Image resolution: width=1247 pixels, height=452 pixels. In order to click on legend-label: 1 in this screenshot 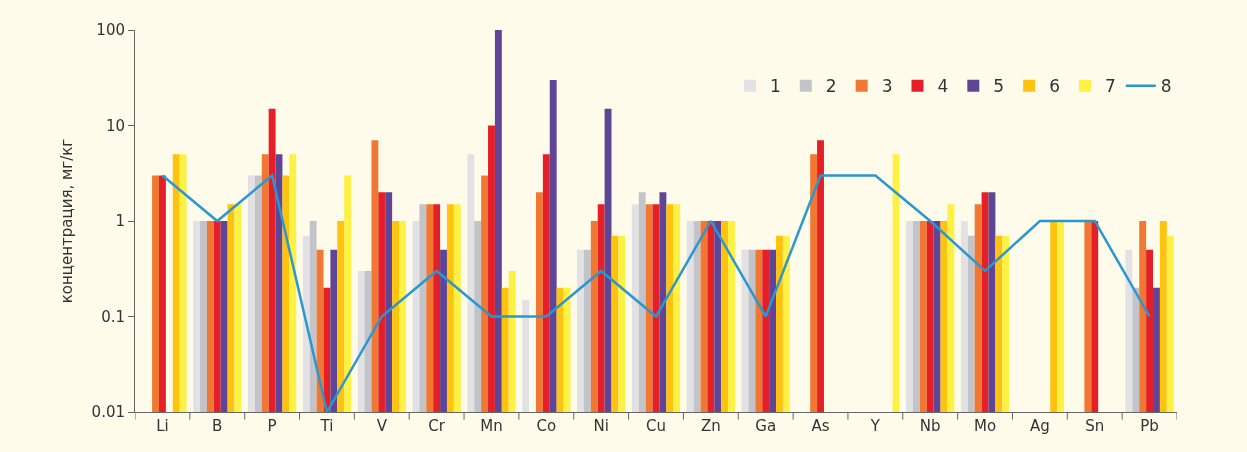, I will do `click(775, 86)`.